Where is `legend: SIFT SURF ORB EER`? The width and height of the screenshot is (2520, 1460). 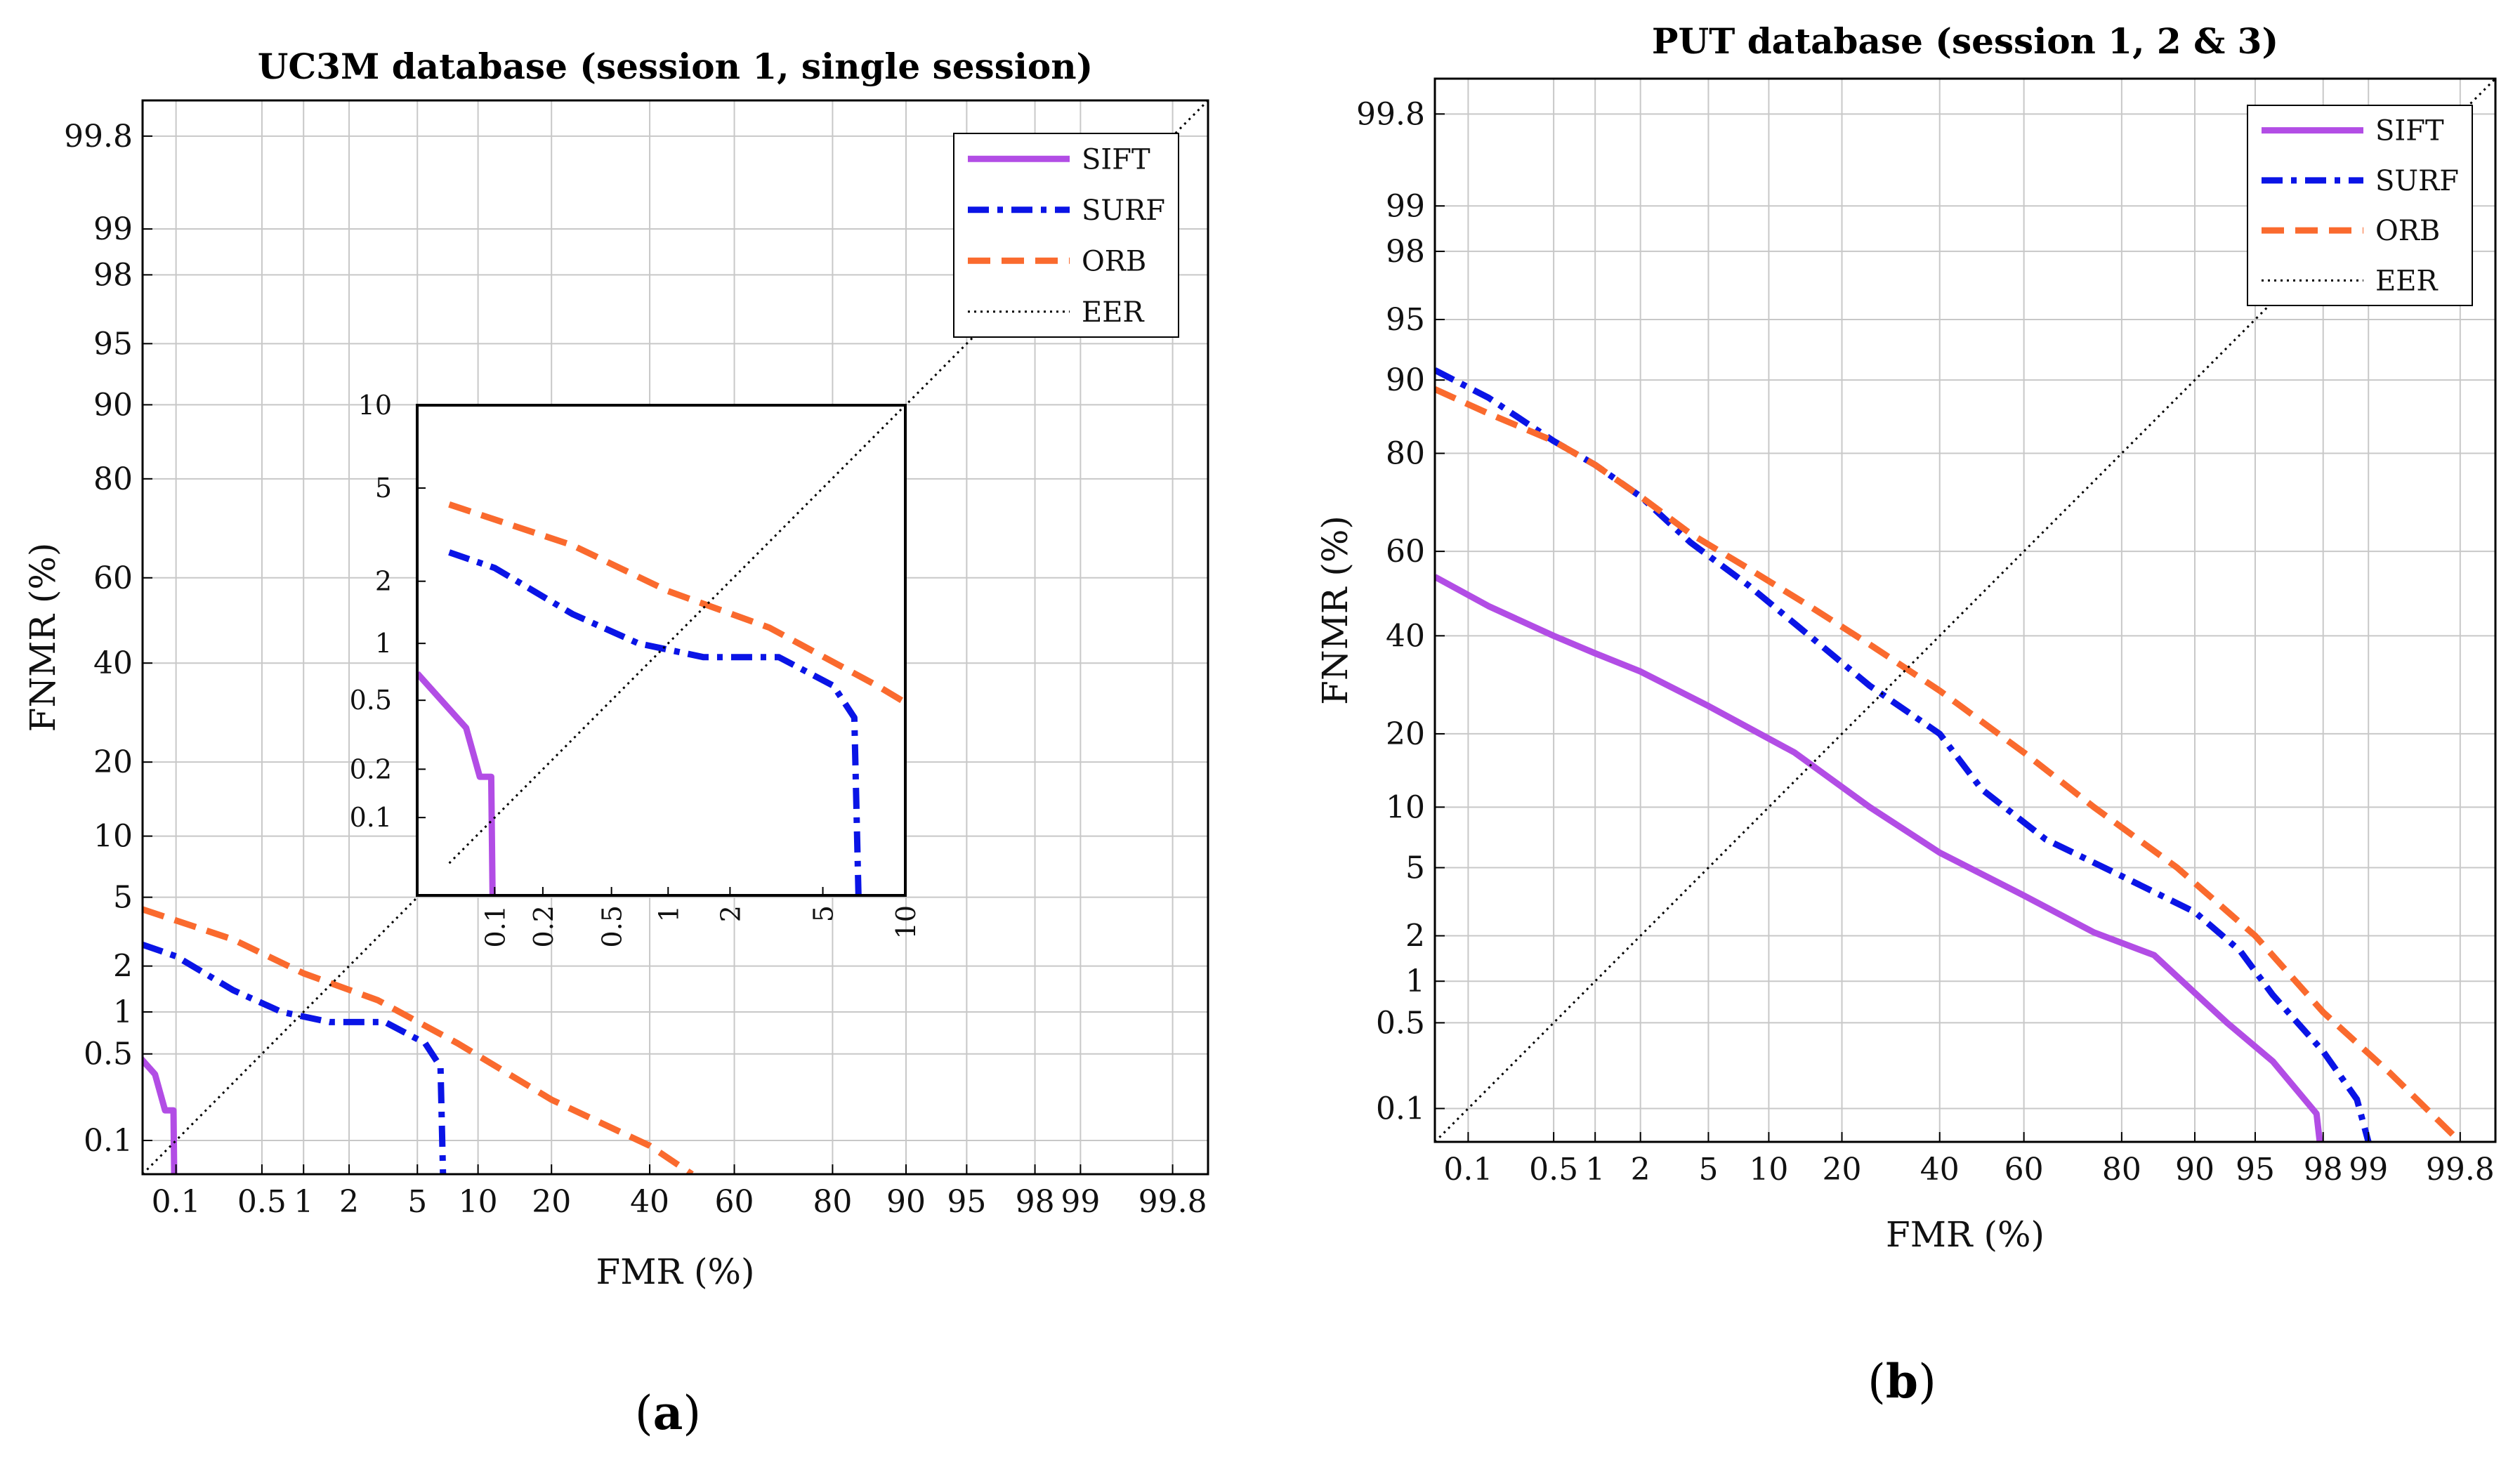
legend: SIFT SURF ORB EER is located at coordinates (2360, 205).